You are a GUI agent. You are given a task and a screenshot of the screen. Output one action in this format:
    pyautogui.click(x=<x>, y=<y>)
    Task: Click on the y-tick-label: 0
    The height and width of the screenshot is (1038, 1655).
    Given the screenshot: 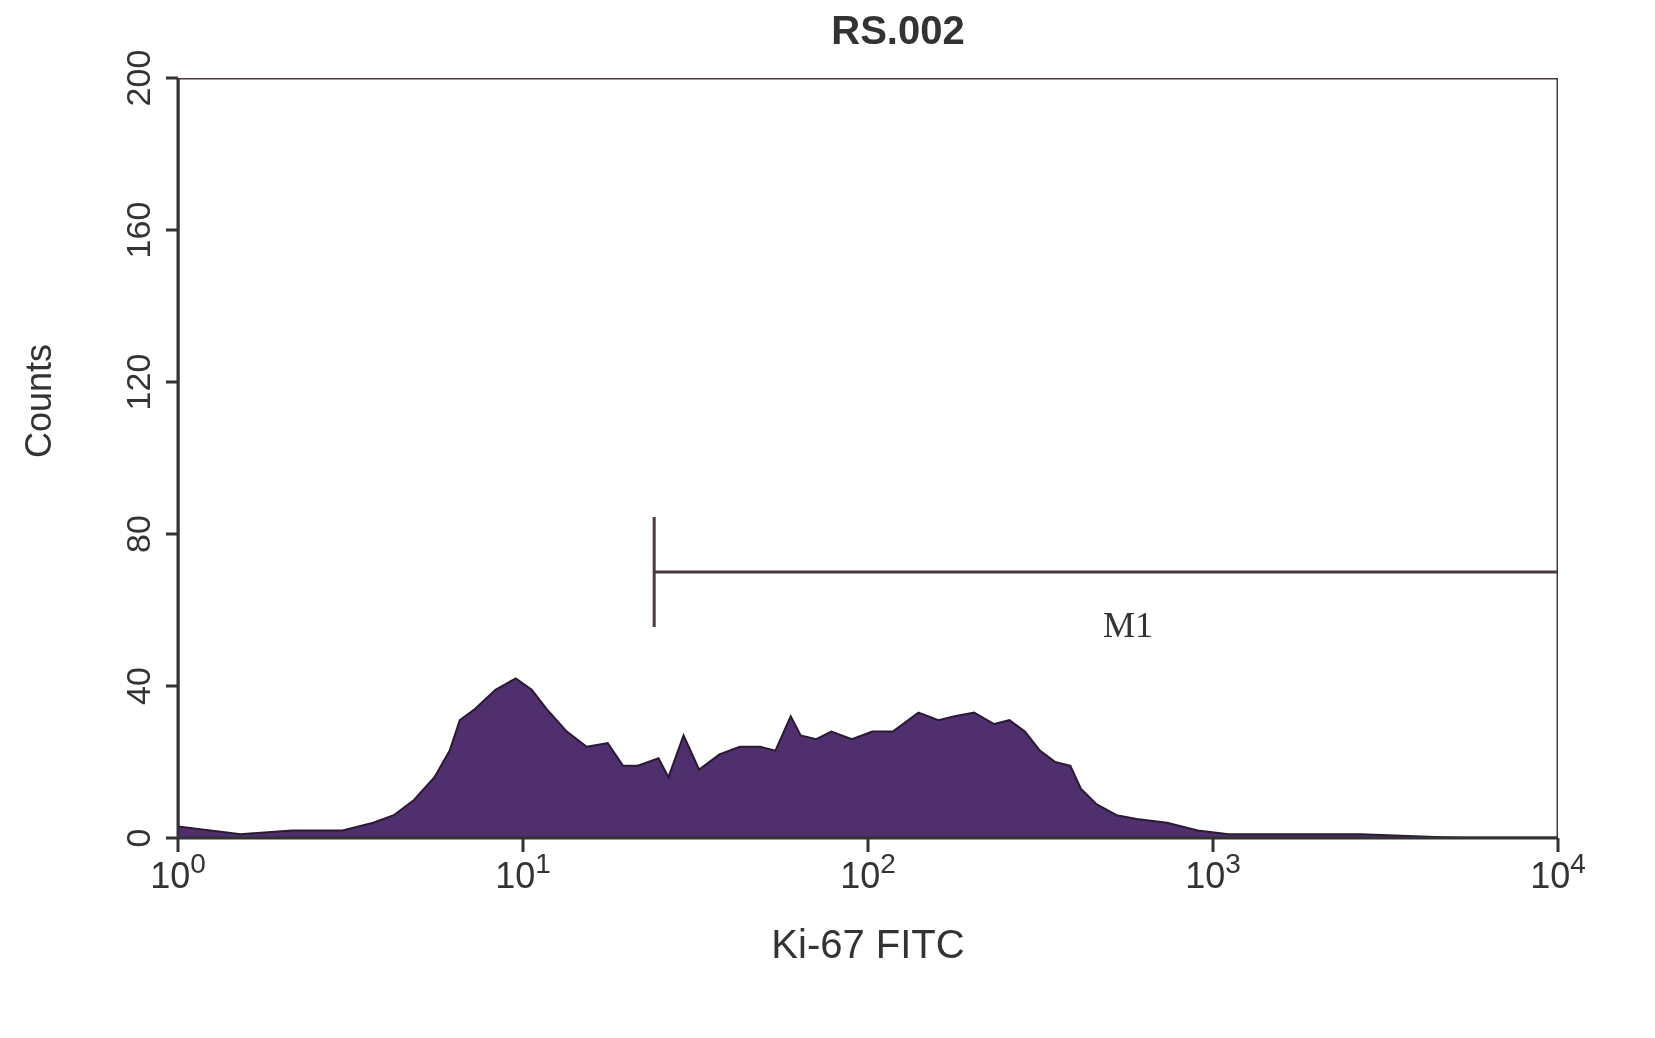 What is the action you would take?
    pyautogui.click(x=138, y=838)
    